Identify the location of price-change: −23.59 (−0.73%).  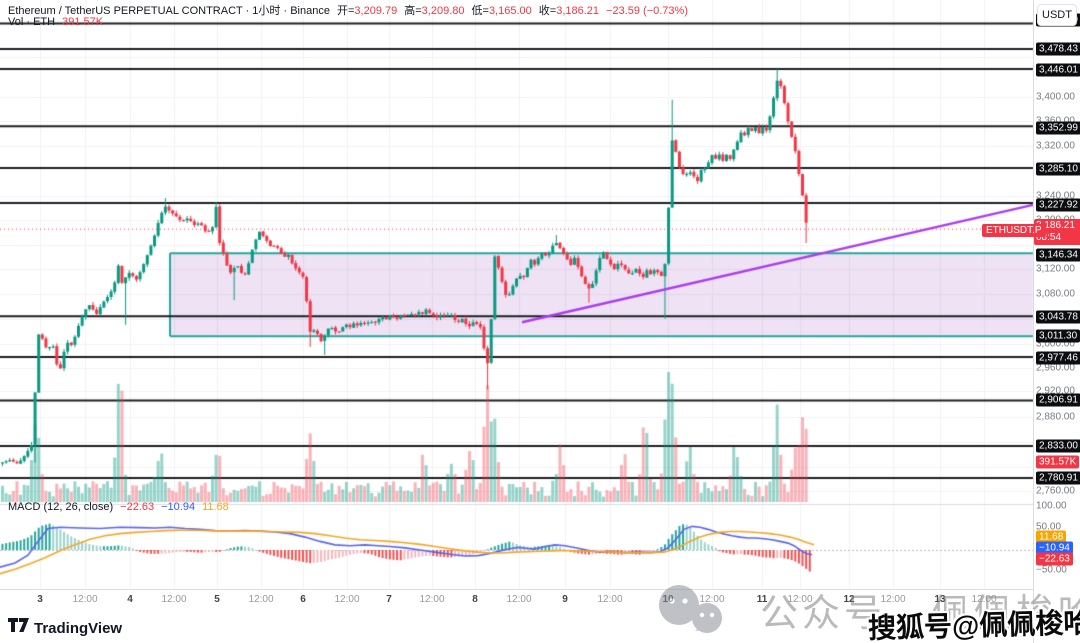
(647, 11).